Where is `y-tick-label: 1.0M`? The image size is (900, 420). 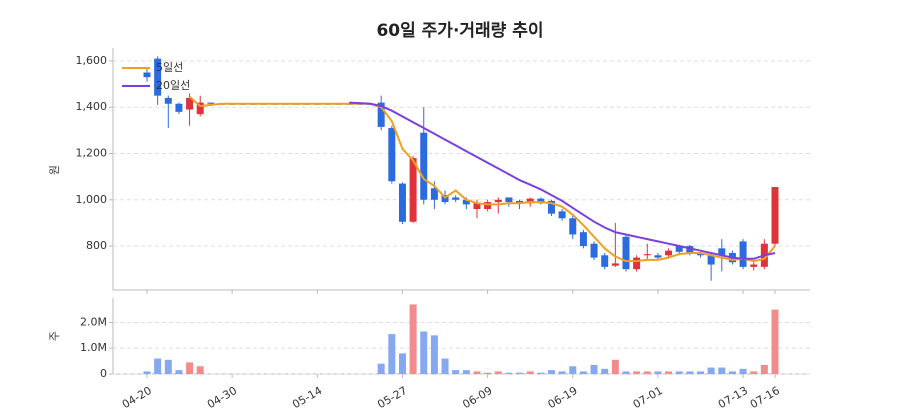
y-tick-label: 1.0M is located at coordinates (93, 347).